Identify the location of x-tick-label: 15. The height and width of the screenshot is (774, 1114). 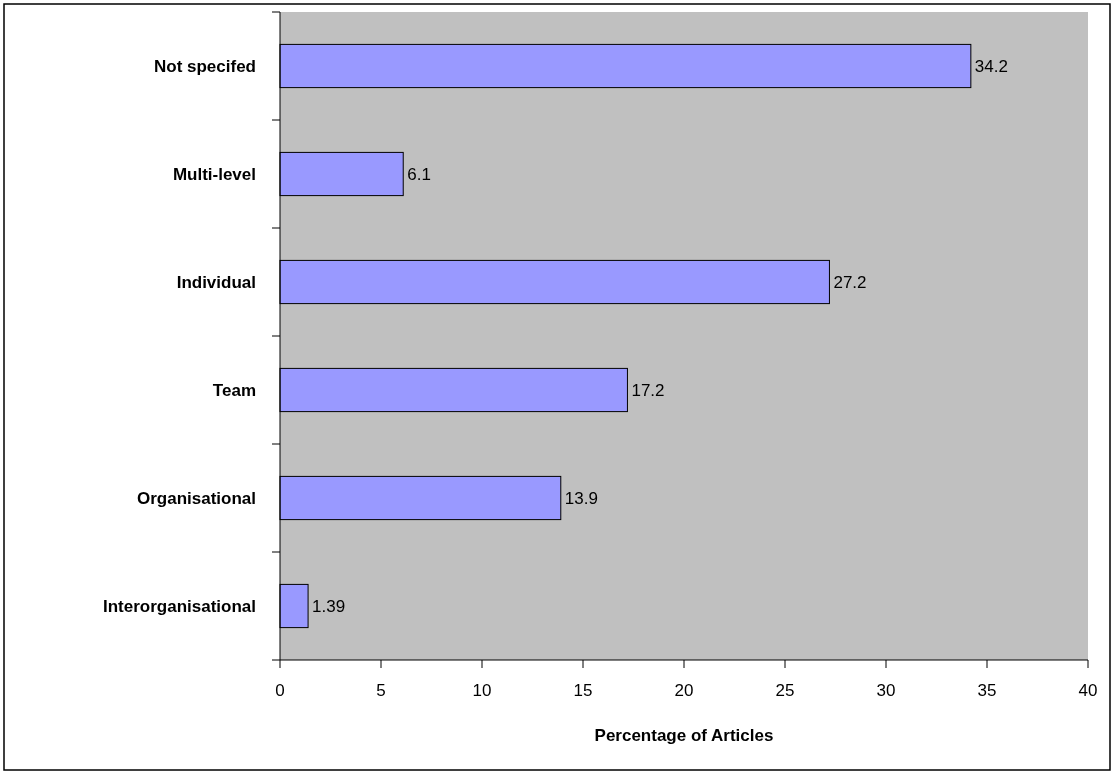
(583, 690).